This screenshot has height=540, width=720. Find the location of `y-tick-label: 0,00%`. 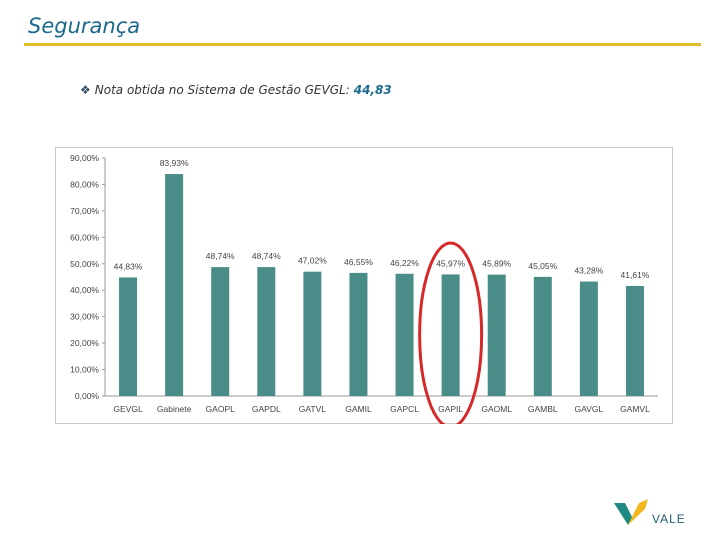

y-tick-label: 0,00% is located at coordinates (87, 396).